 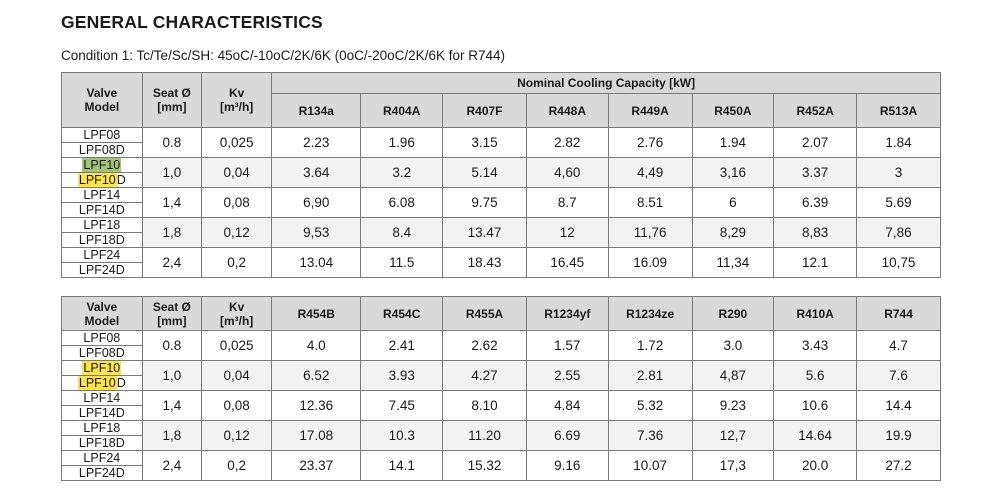 I want to click on refrigerant-header: R454B, so click(x=316, y=313).